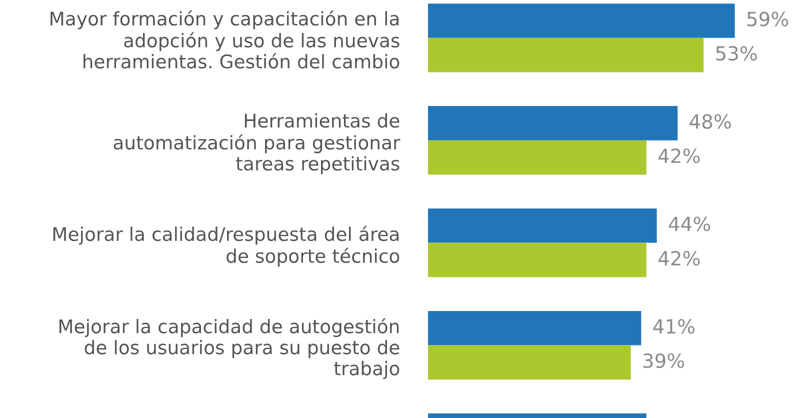 Image resolution: width=800 pixels, height=418 pixels. I want to click on data-label: 41%, so click(673, 326).